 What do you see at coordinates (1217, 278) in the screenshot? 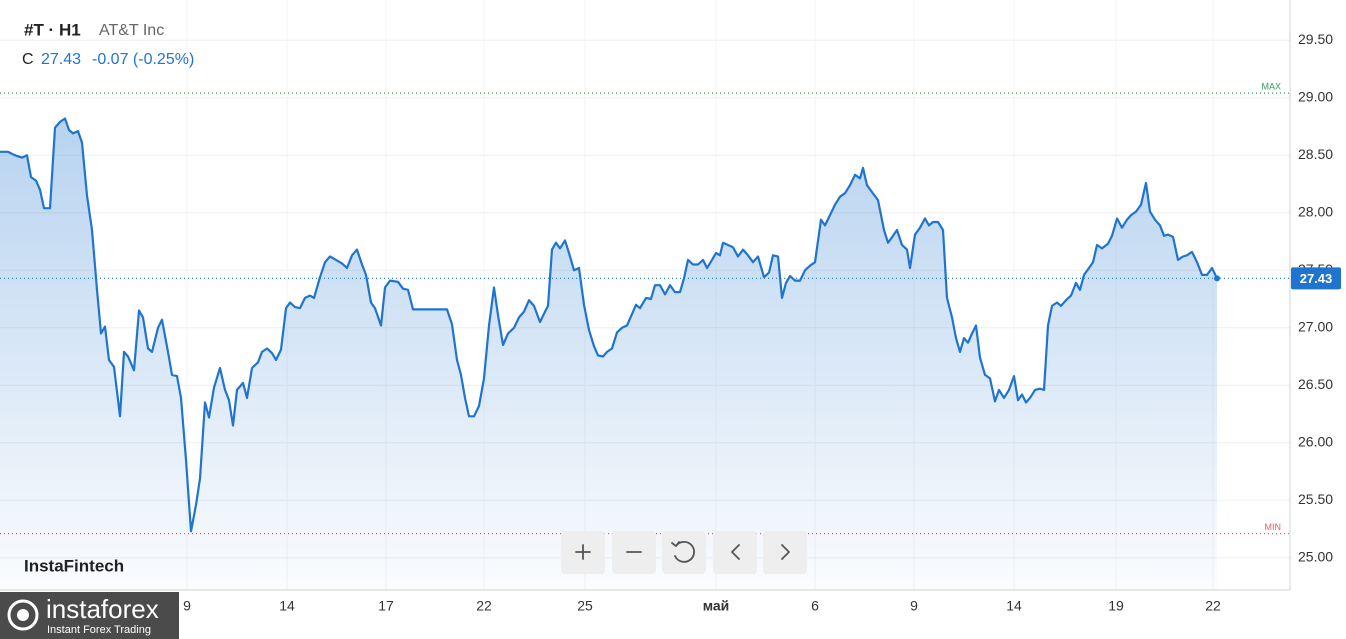
I see `last-point` at bounding box center [1217, 278].